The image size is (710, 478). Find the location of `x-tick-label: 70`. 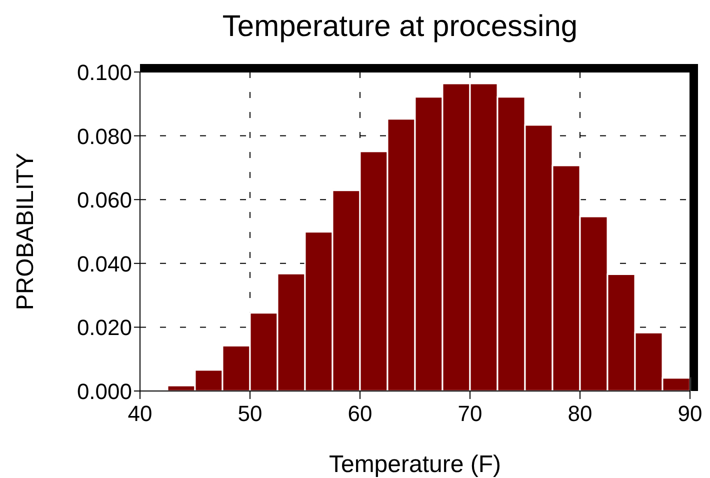

x-tick-label: 70 is located at coordinates (470, 413).